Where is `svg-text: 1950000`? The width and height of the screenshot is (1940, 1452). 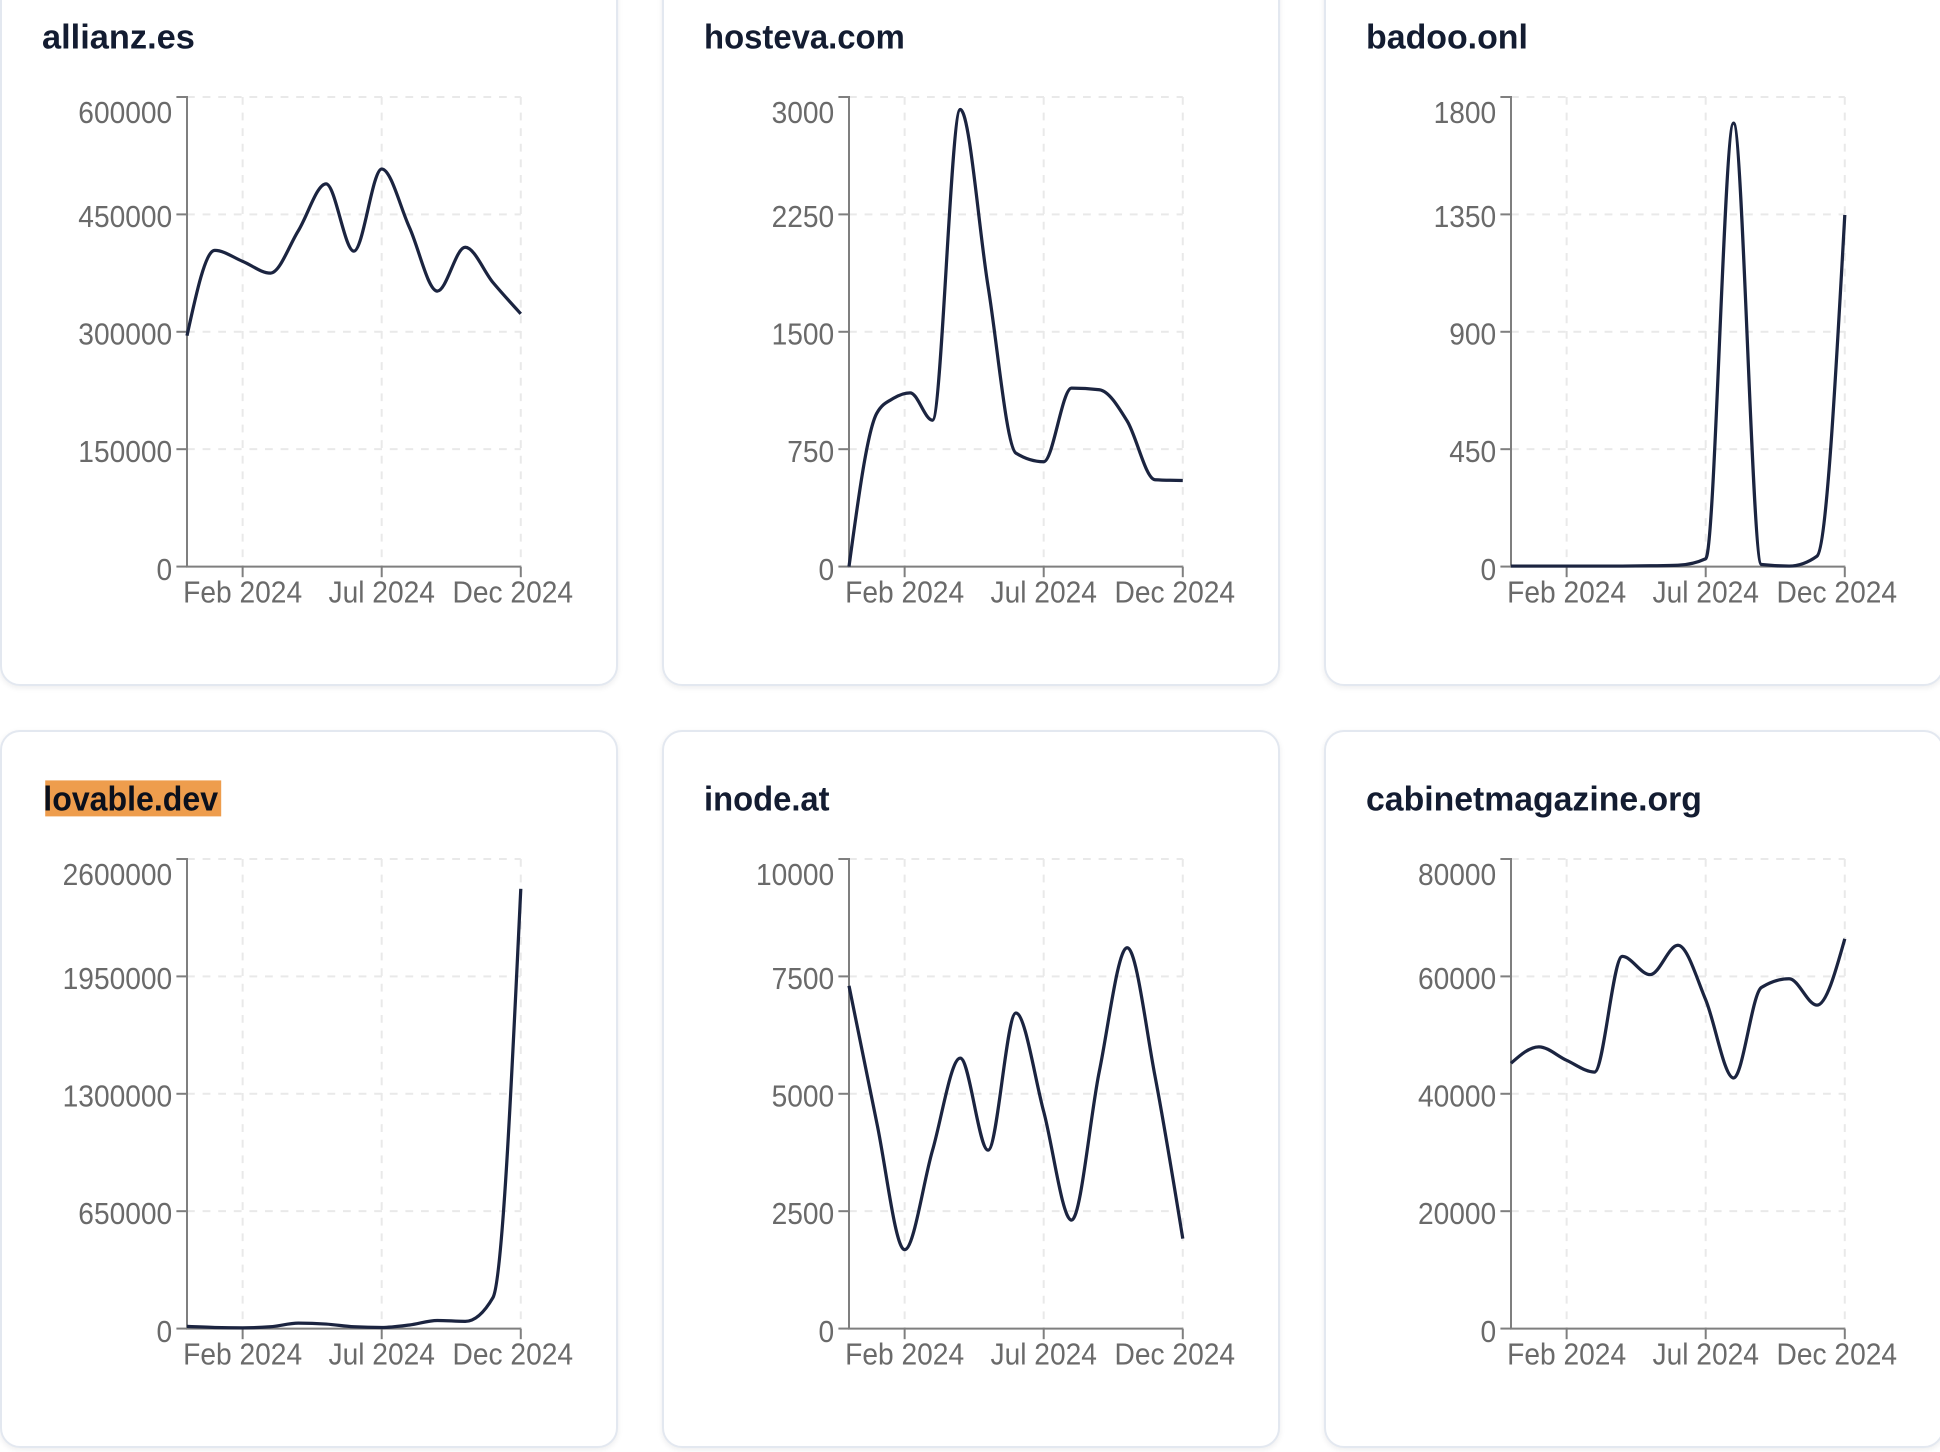 svg-text: 1950000 is located at coordinates (117, 979).